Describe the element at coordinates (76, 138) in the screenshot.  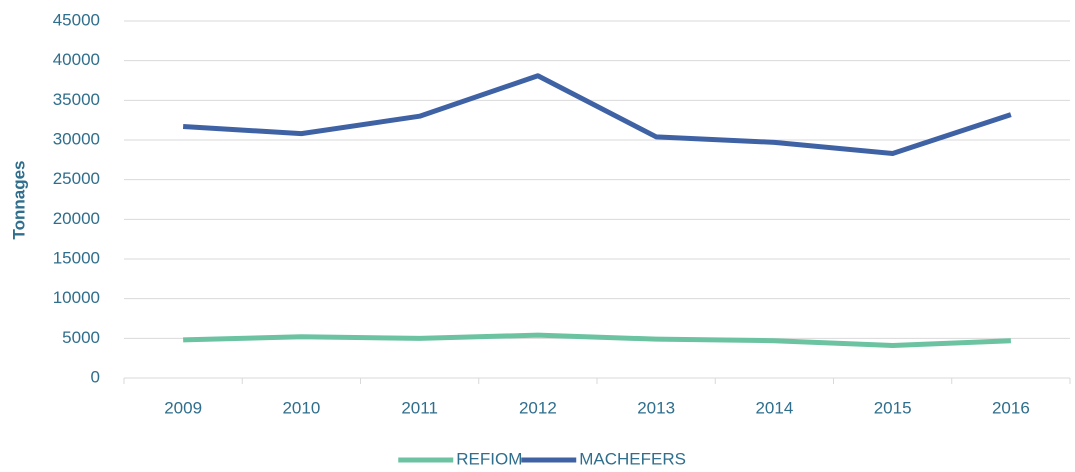
I see `y-tick-label: 30000` at that location.